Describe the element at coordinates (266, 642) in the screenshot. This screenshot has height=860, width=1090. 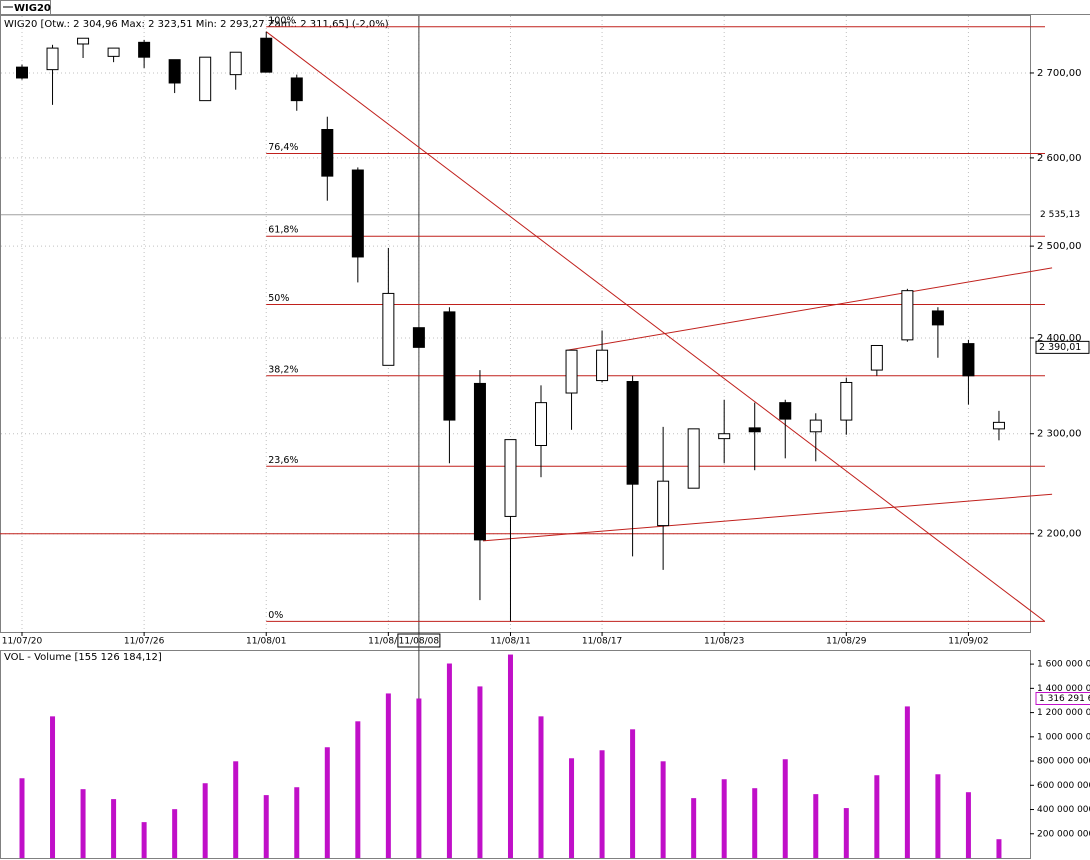
I see `x-tick-label: 11/08/01` at that location.